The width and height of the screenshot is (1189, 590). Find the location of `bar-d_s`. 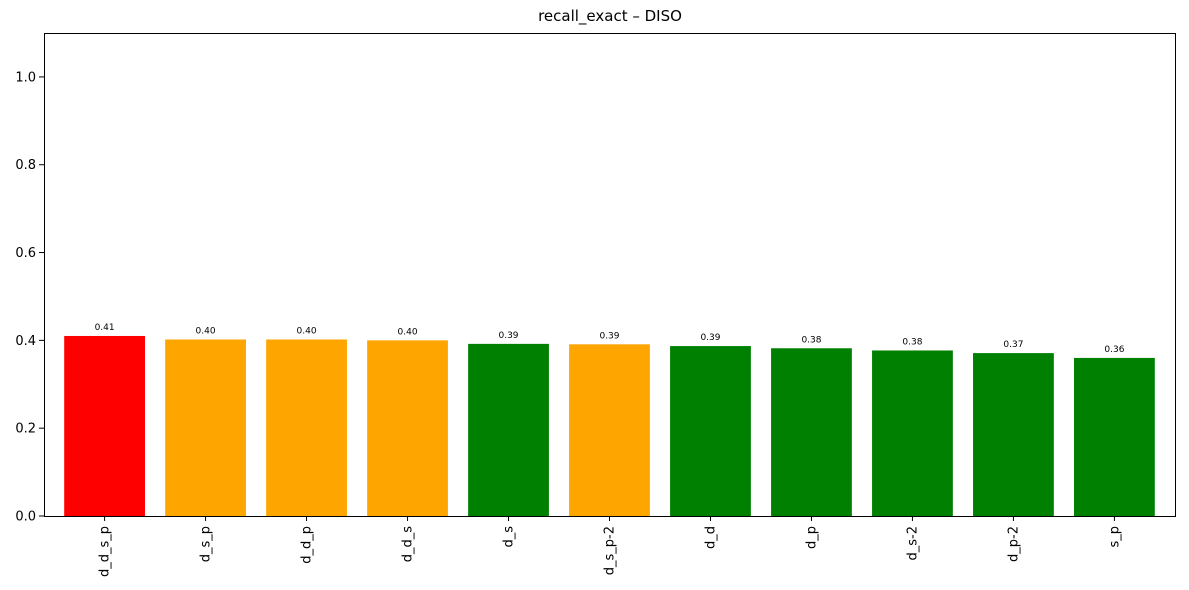

bar-d_s is located at coordinates (508, 429).